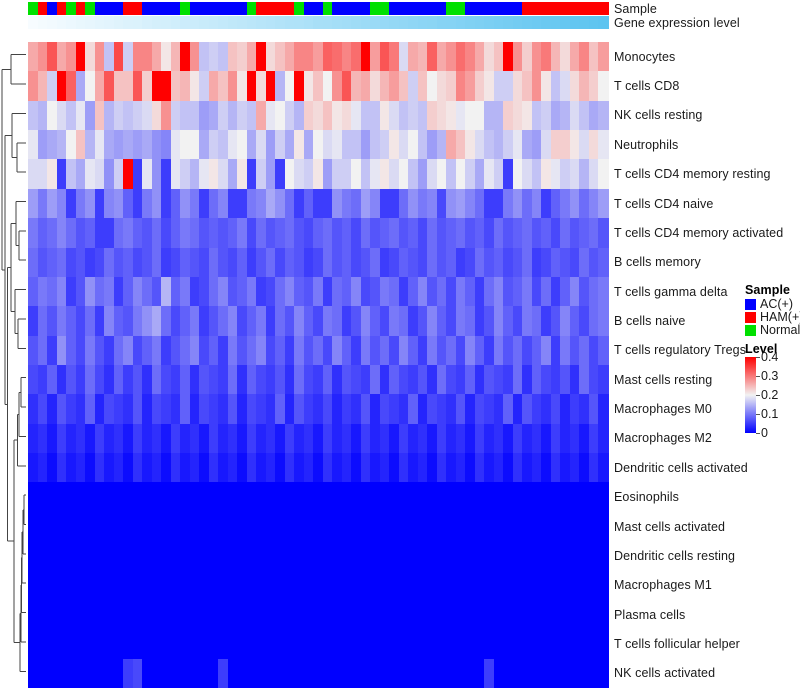 The width and height of the screenshot is (800, 700). I want to click on heatmap-row-label: T cells regulatory Tregs, so click(680, 350).